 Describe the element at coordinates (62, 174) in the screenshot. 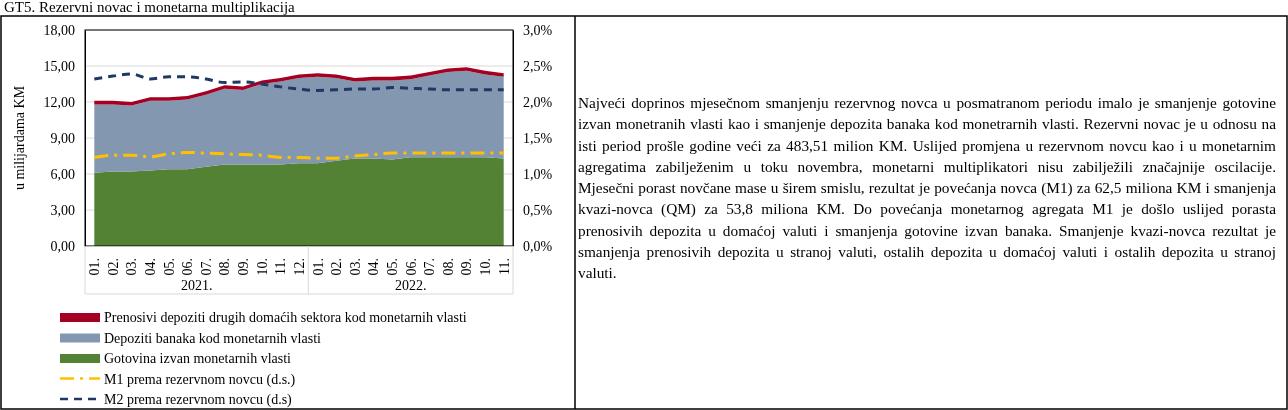

I see `y-tick-label: 6,00` at that location.